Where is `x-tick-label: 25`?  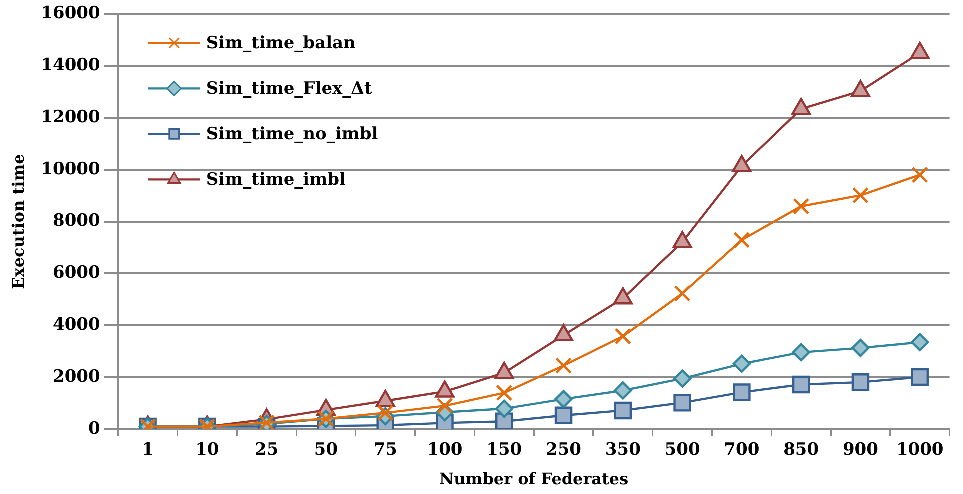 x-tick-label: 25 is located at coordinates (266, 450).